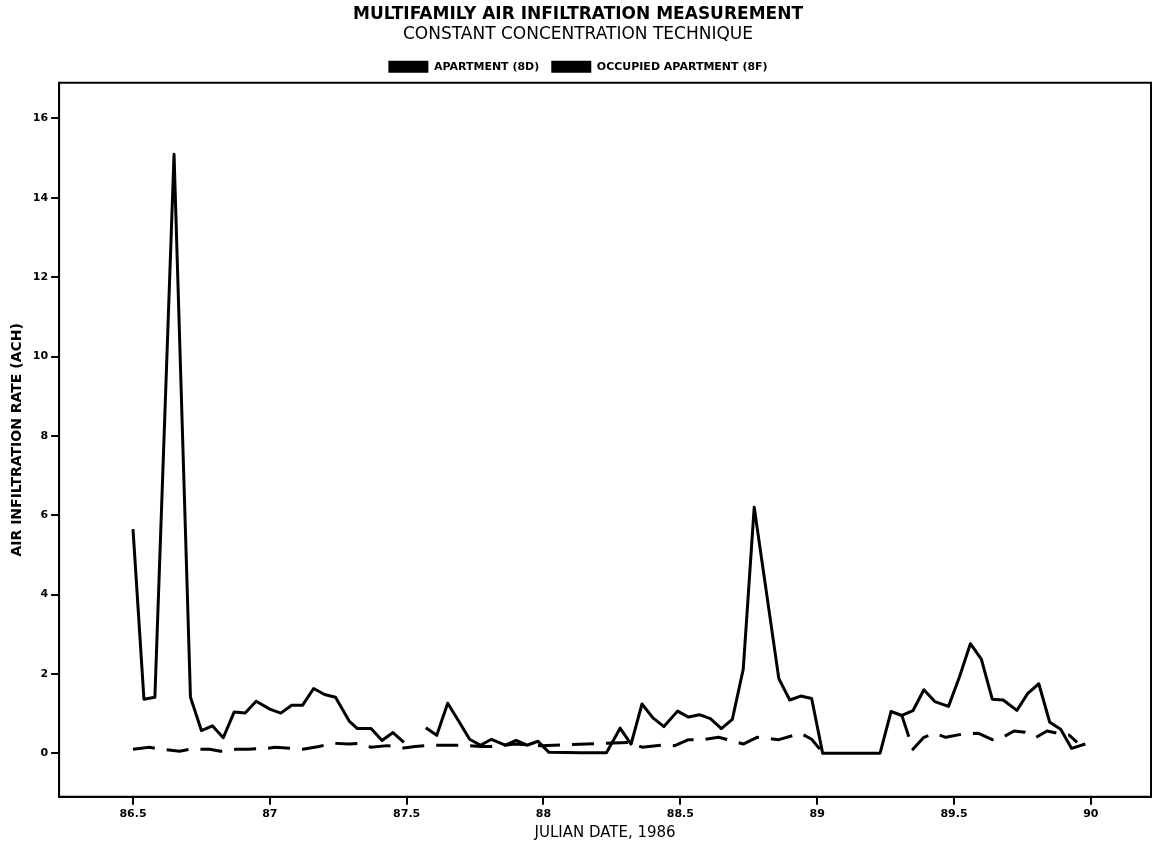 This screenshot has width=1157, height=850. What do you see at coordinates (1091, 814) in the screenshot?
I see `x-tick-label: 90` at bounding box center [1091, 814].